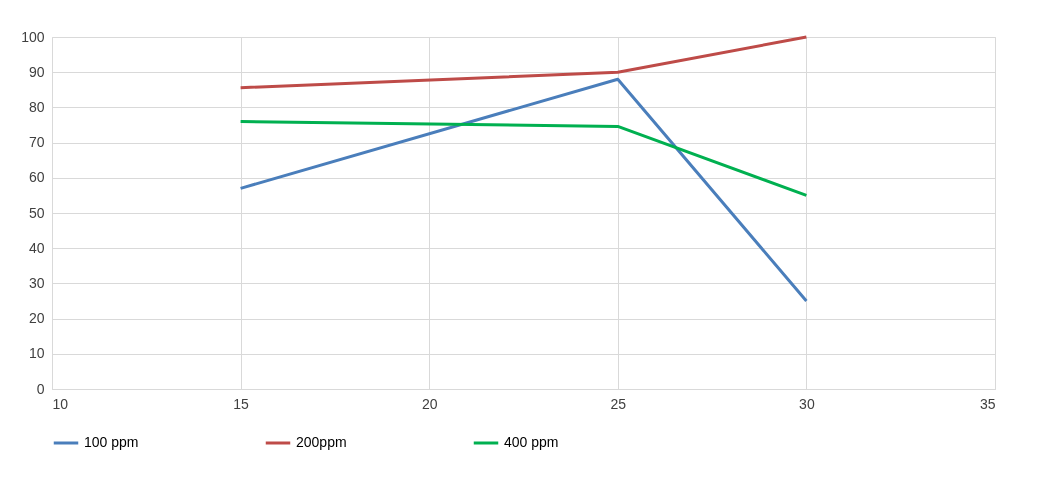  What do you see at coordinates (429, 403) in the screenshot?
I see `x-tick-label: 20` at bounding box center [429, 403].